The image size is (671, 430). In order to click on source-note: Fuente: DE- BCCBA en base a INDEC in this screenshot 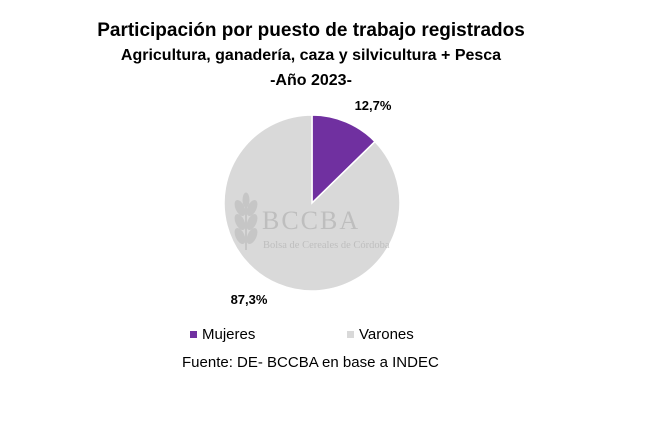, I will do `click(310, 362)`.